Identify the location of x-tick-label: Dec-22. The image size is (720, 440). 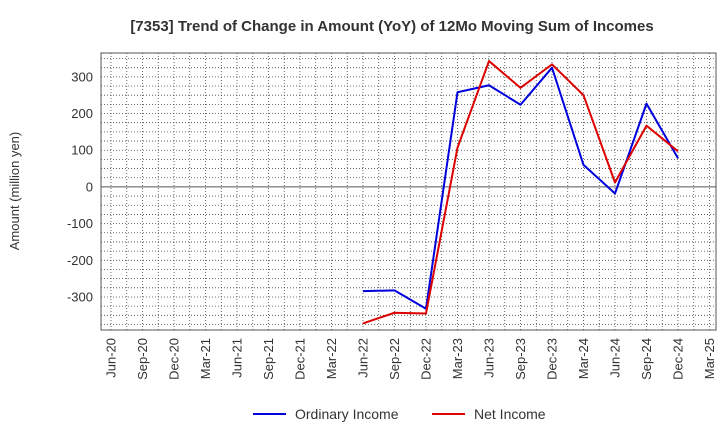
(426, 359).